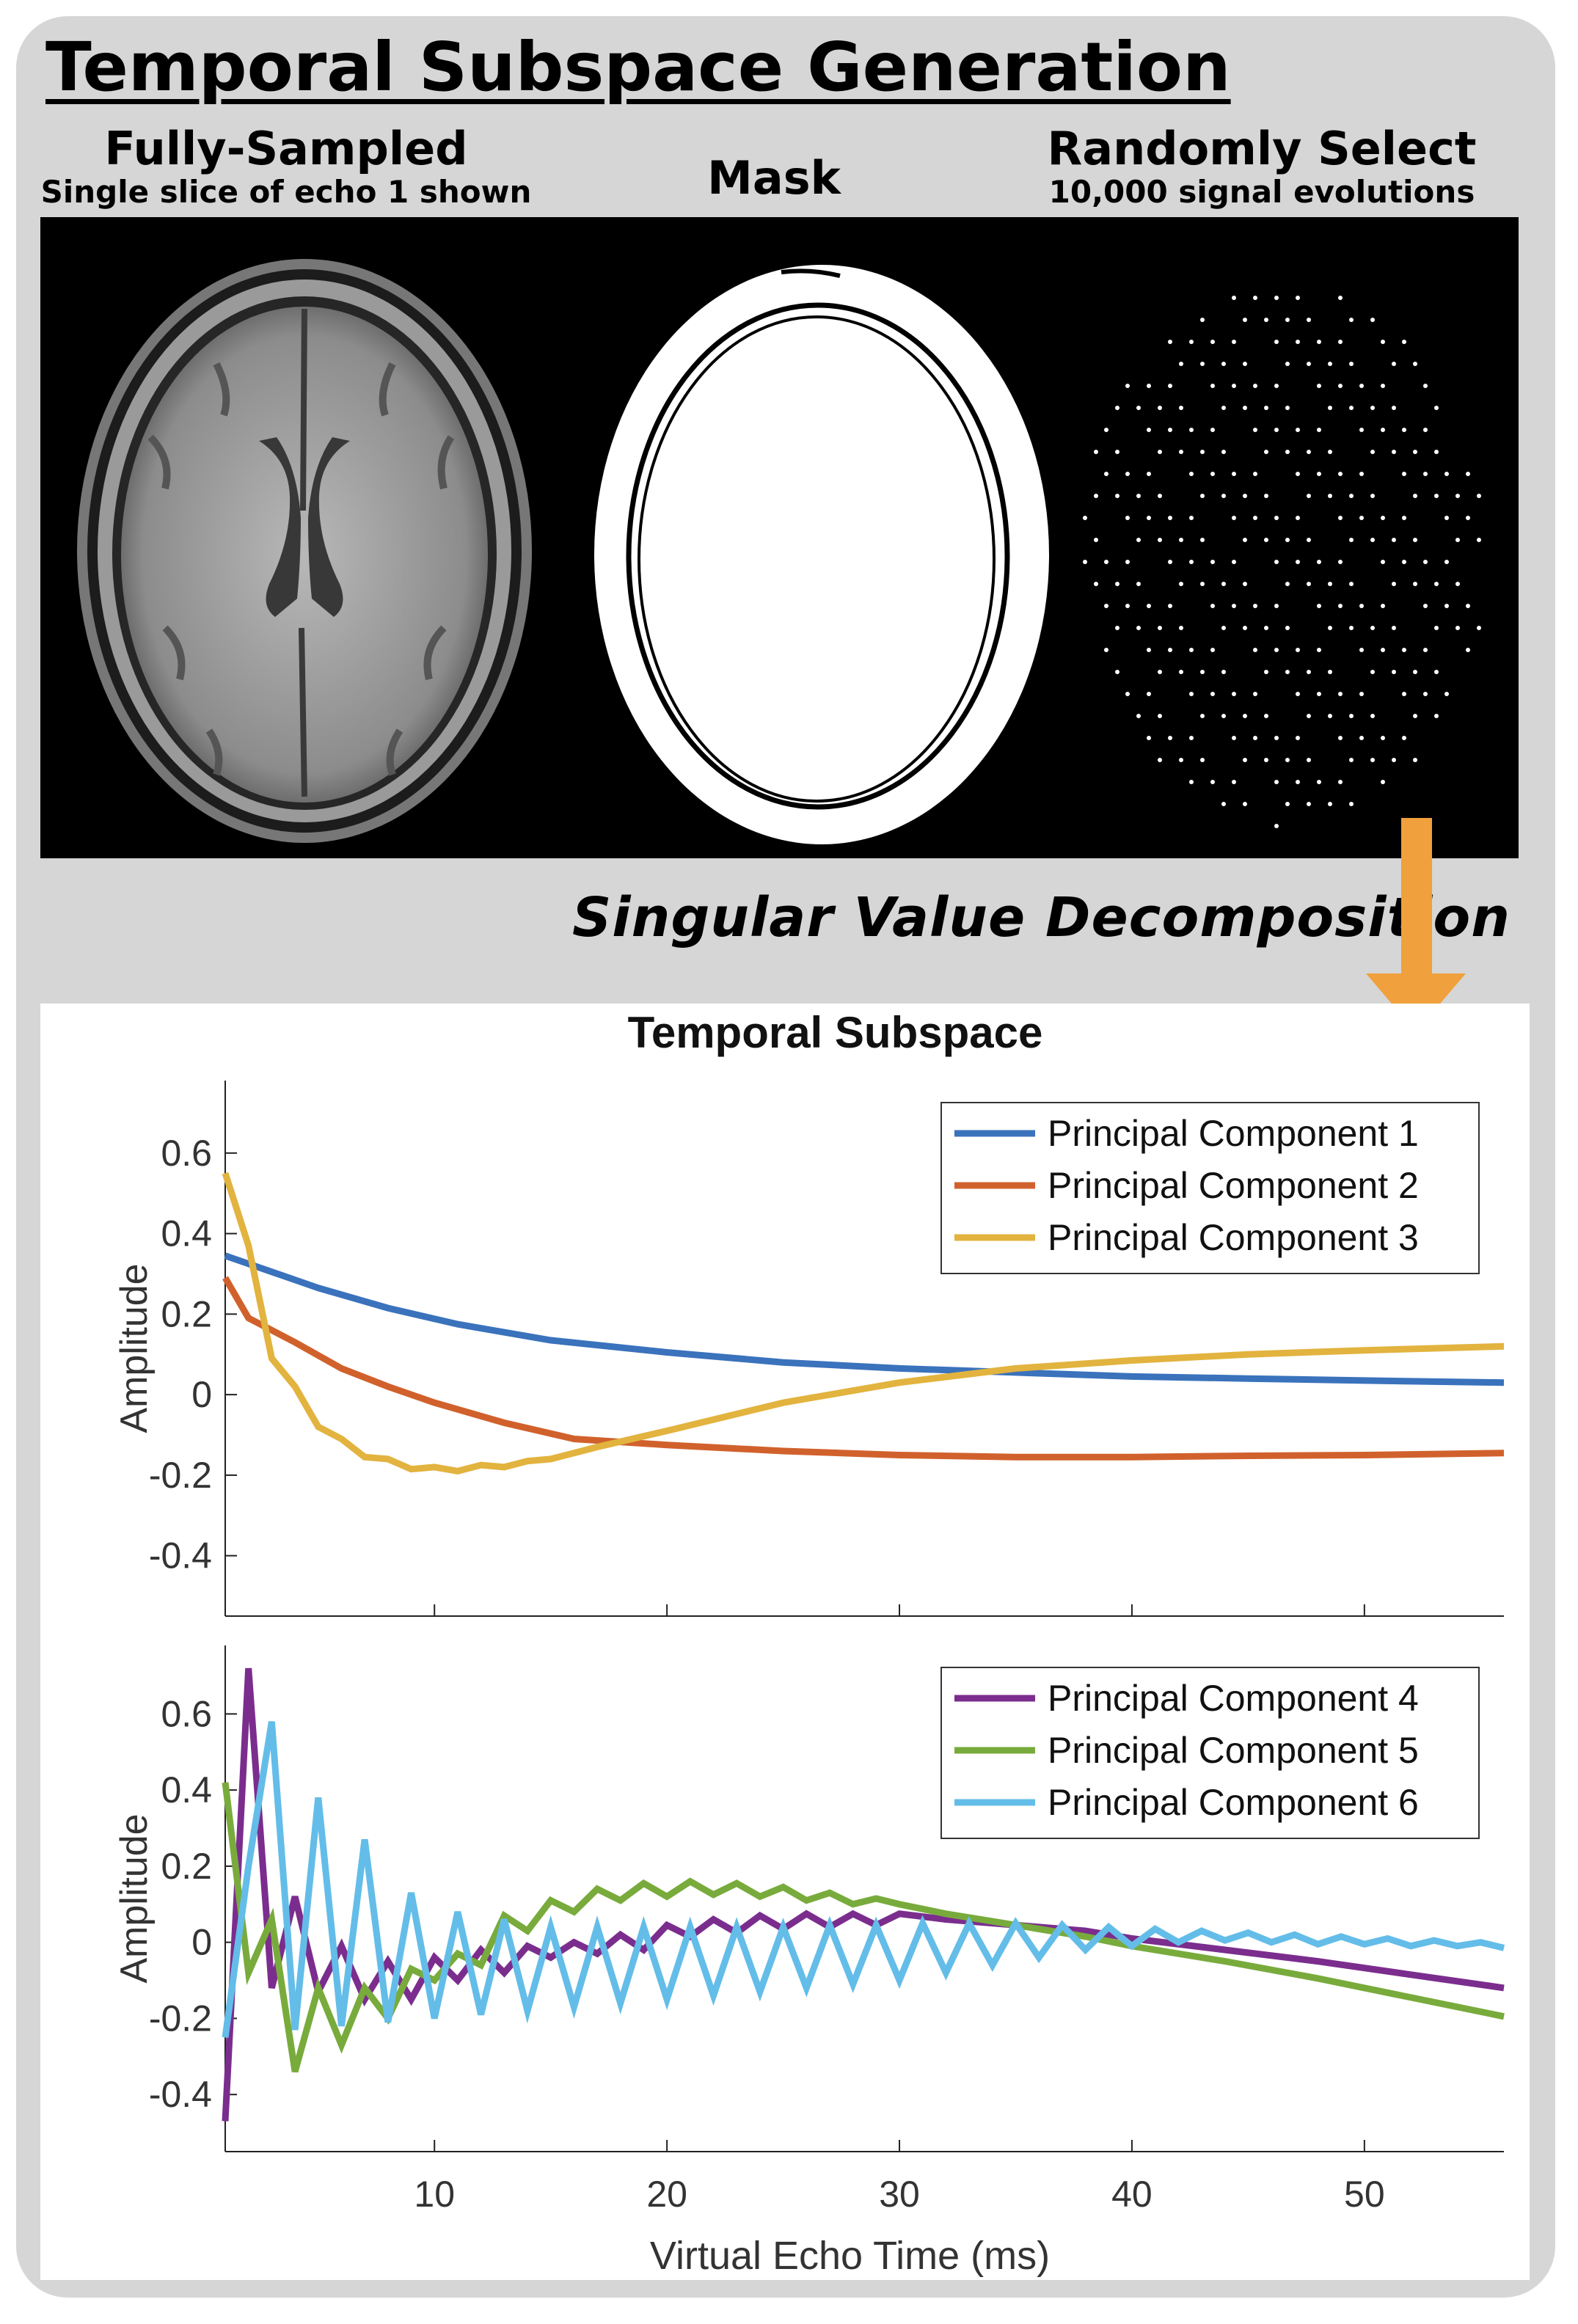 Image resolution: width=1578 pixels, height=2324 pixels. I want to click on chart-title: Temporal Subspace, so click(835, 1032).